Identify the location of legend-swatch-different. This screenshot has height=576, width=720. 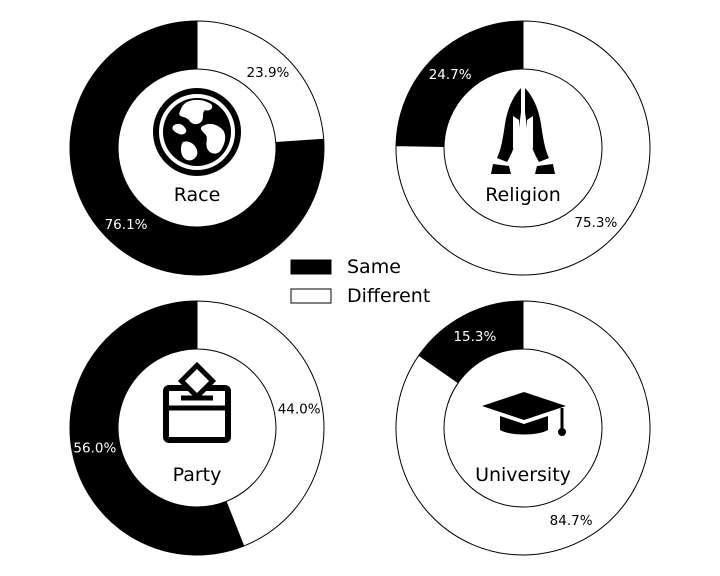
(311, 296).